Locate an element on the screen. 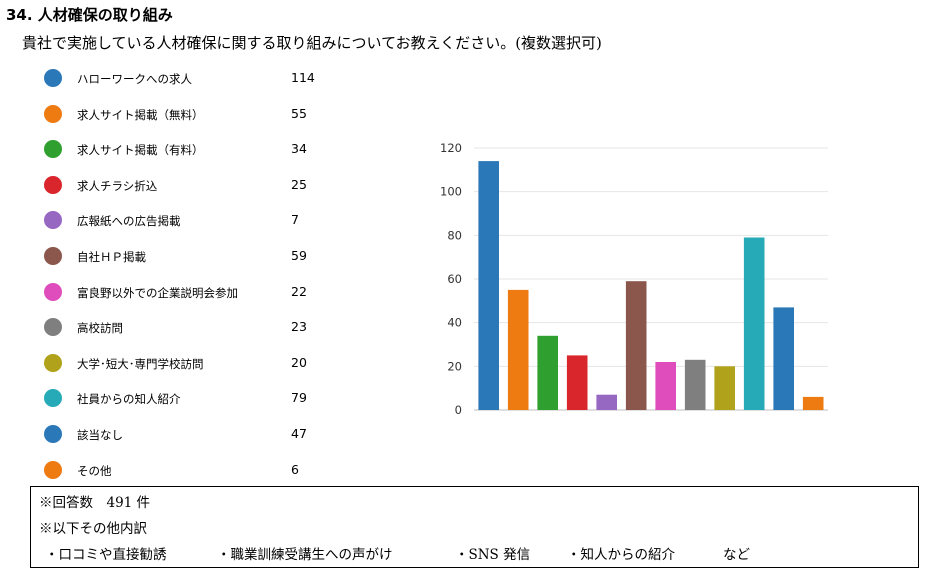  legend-value: 6 is located at coordinates (295, 469).